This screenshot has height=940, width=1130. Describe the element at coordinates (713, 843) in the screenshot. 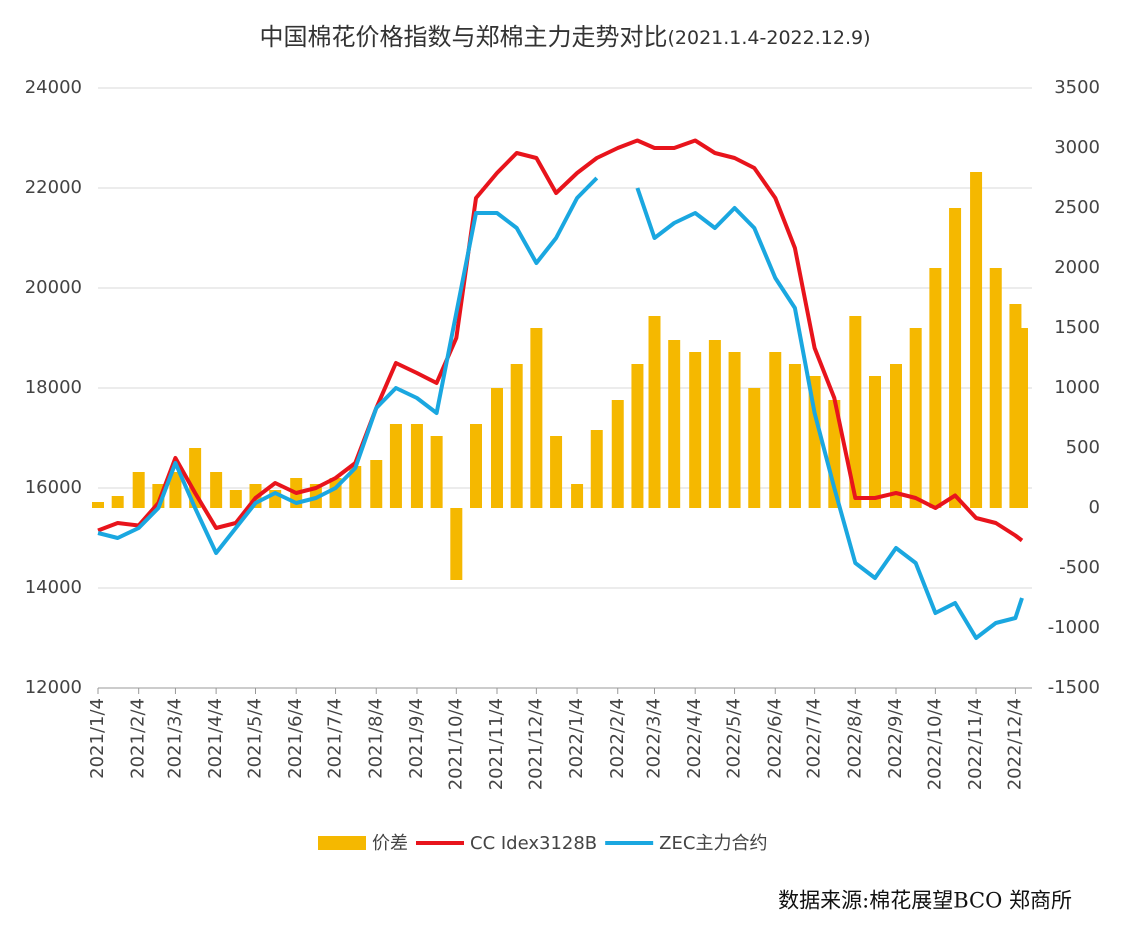

I see `legend-label: ZEC主力合约` at that location.